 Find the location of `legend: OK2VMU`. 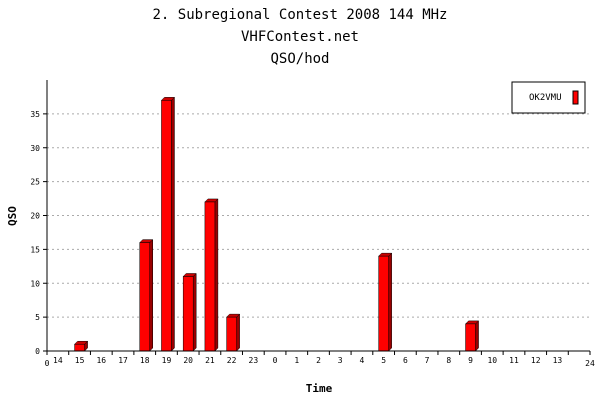

legend: OK2VMU is located at coordinates (548, 97).